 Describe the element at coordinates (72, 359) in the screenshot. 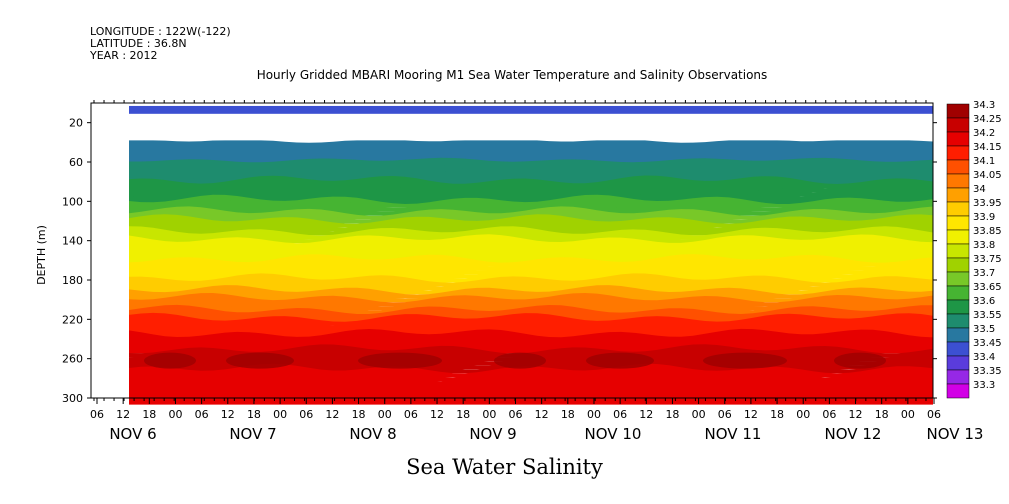

I see `y-tick-label: 260` at that location.